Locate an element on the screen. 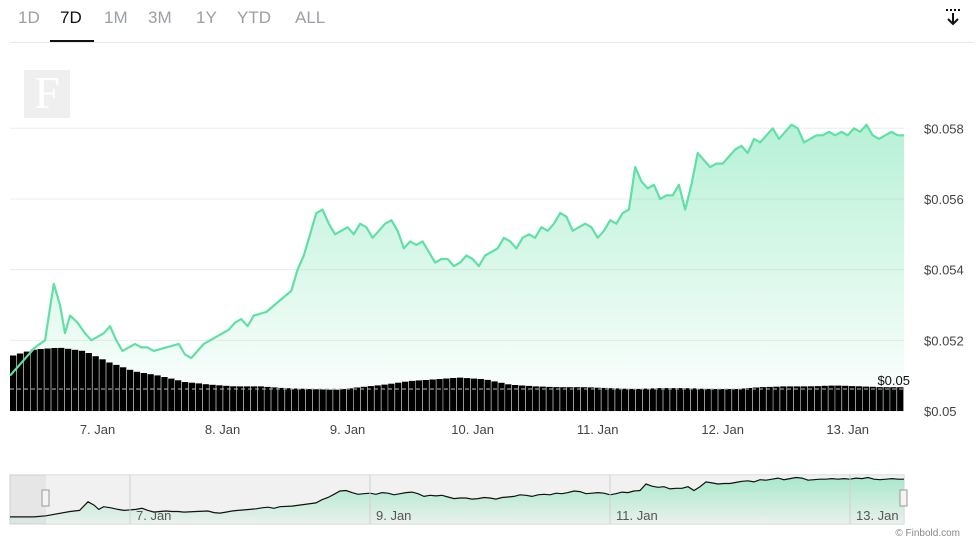  finbold-logo: F is located at coordinates (47, 92).